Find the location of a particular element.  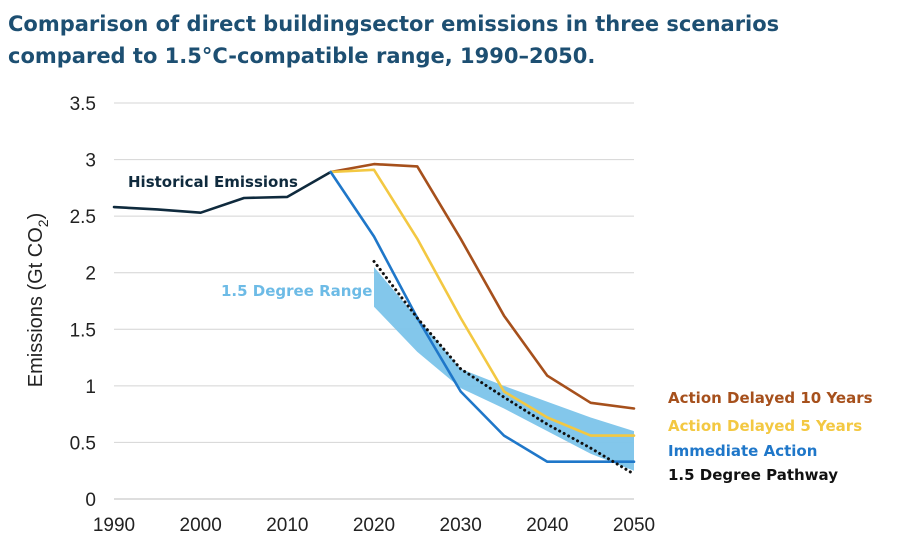

x-tick-label: 2020 is located at coordinates (374, 525).